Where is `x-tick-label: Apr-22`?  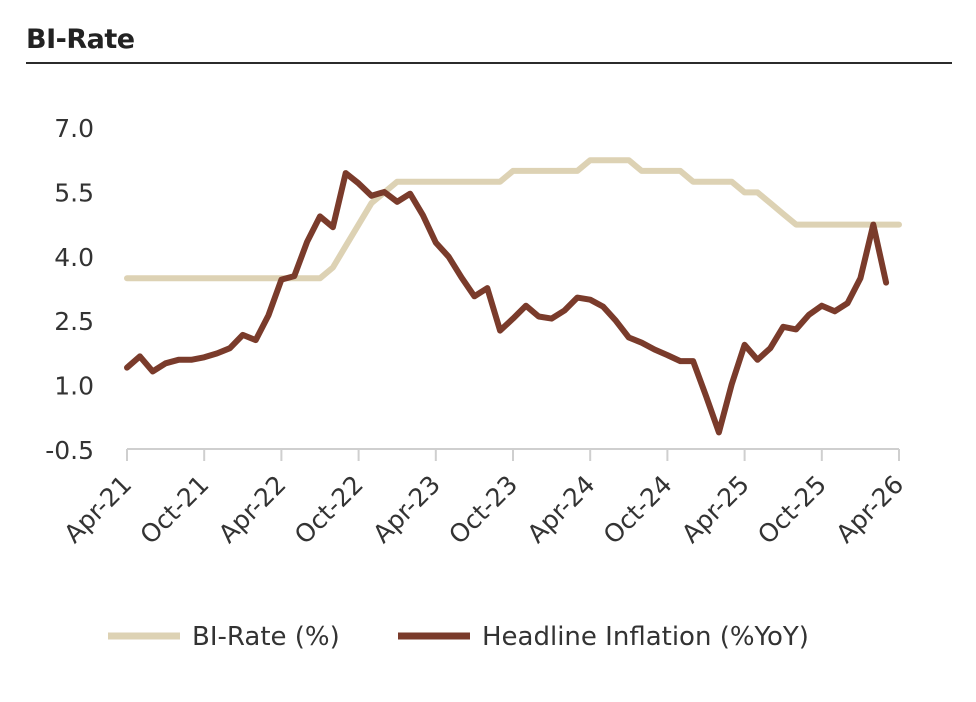 x-tick-label: Apr-22 is located at coordinates (252, 509).